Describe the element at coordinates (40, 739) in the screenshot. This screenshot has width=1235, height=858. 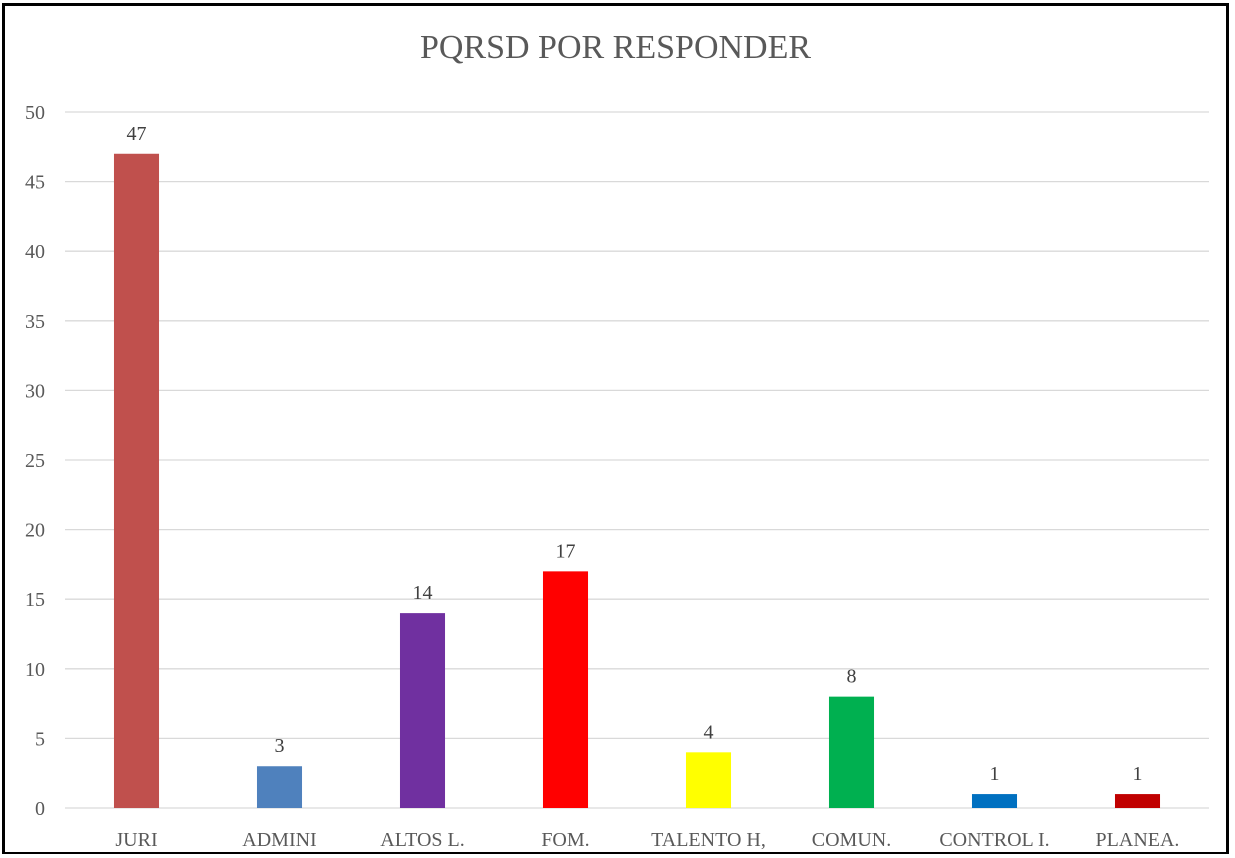
I see `y-tick-label: 5` at that location.